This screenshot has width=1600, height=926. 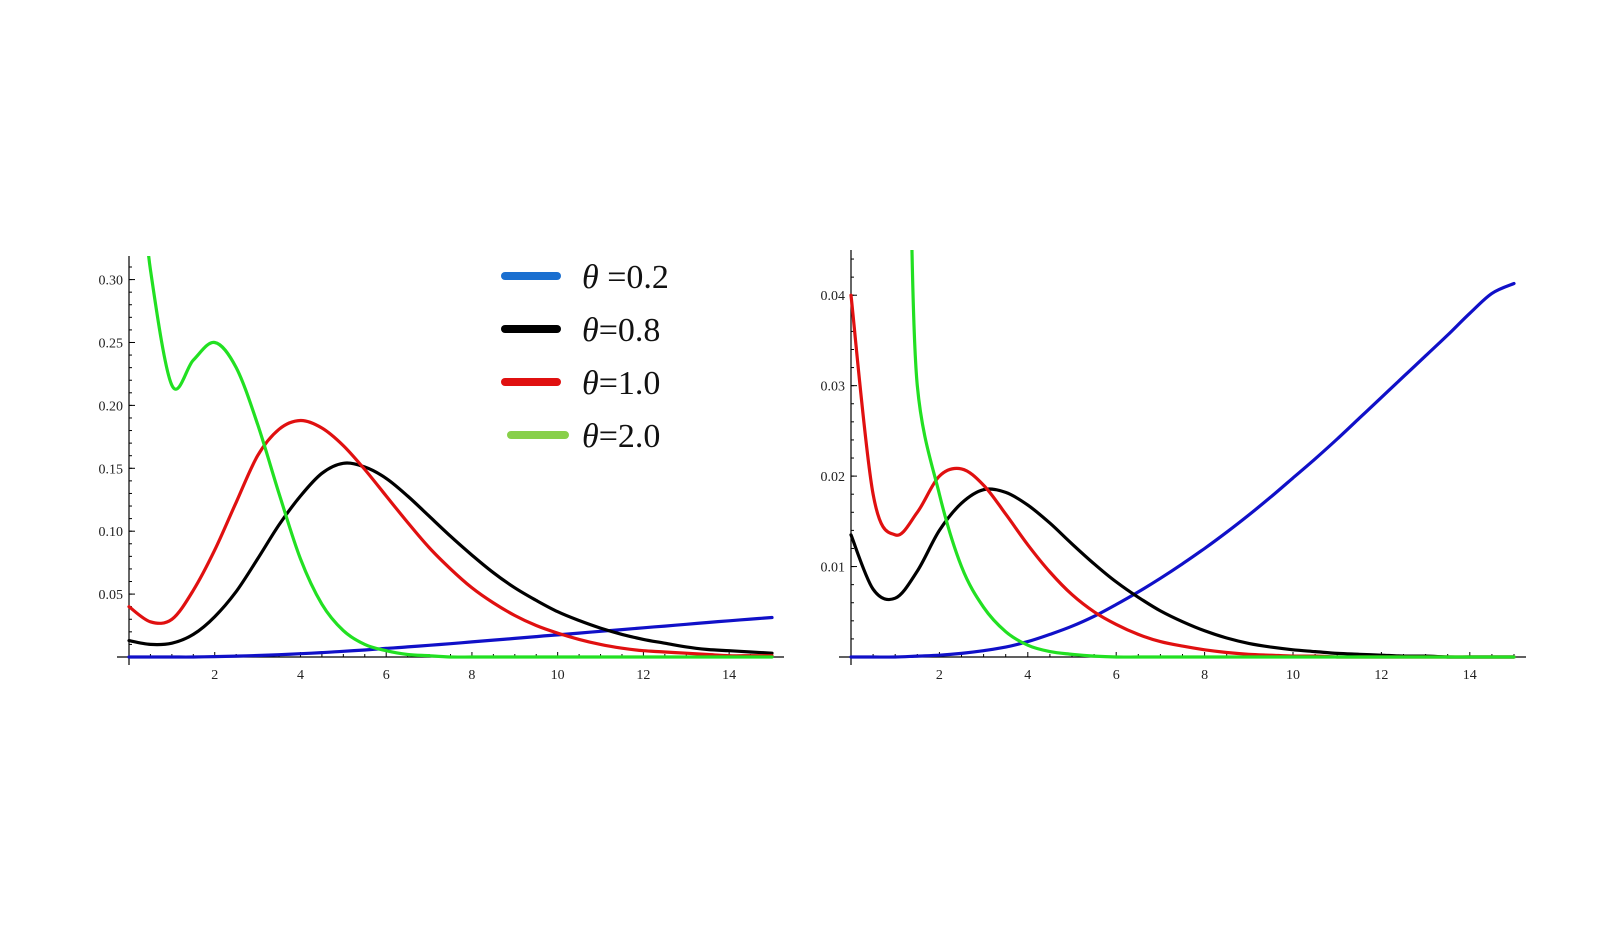 What do you see at coordinates (585, 357) in the screenshot?
I see `legend: θ =0.2θ=0.8θ=1.0θ=2.0` at bounding box center [585, 357].